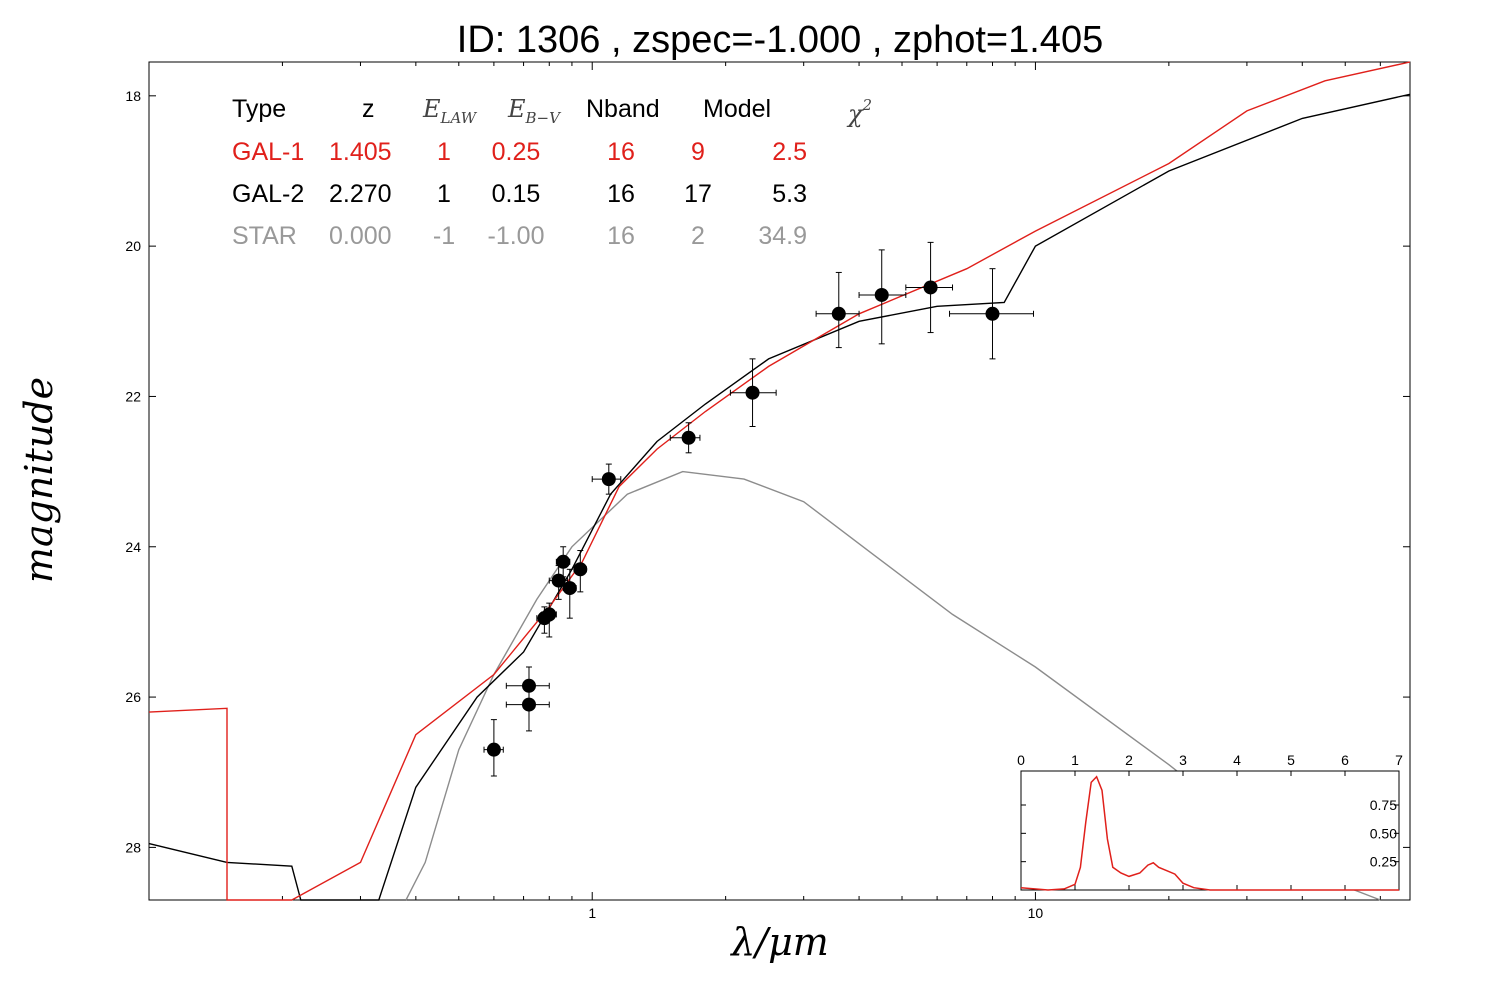 The height and width of the screenshot is (1000, 1500). What do you see at coordinates (1129, 760) in the screenshot?
I see `inset-x-tick-label: 2` at bounding box center [1129, 760].